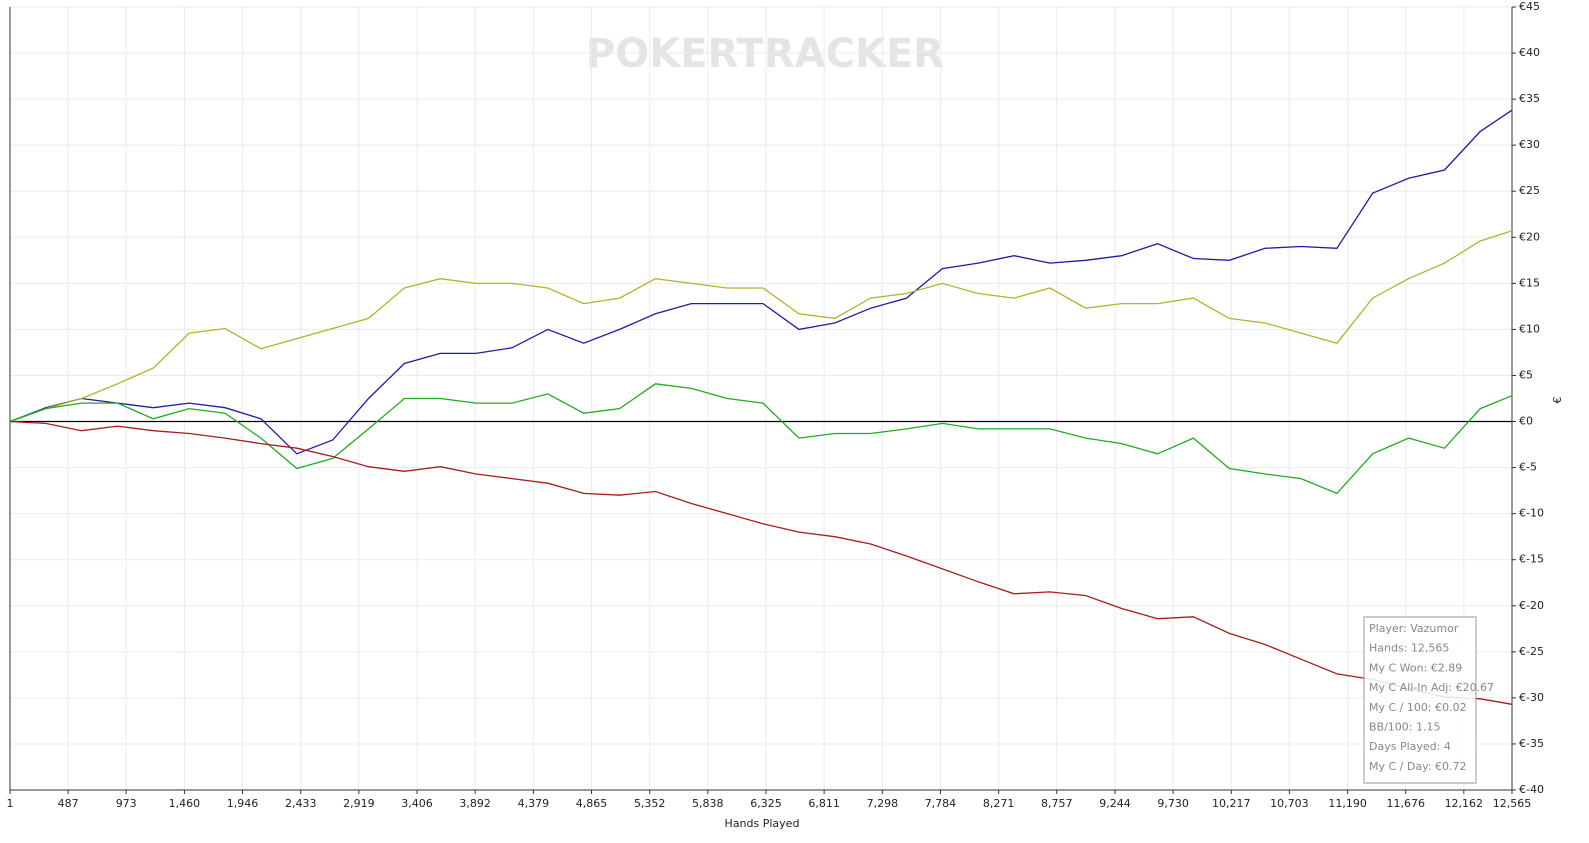 The image size is (1589, 843). What do you see at coordinates (243, 803) in the screenshot?
I see `x-tick-label: 1,946` at bounding box center [243, 803].